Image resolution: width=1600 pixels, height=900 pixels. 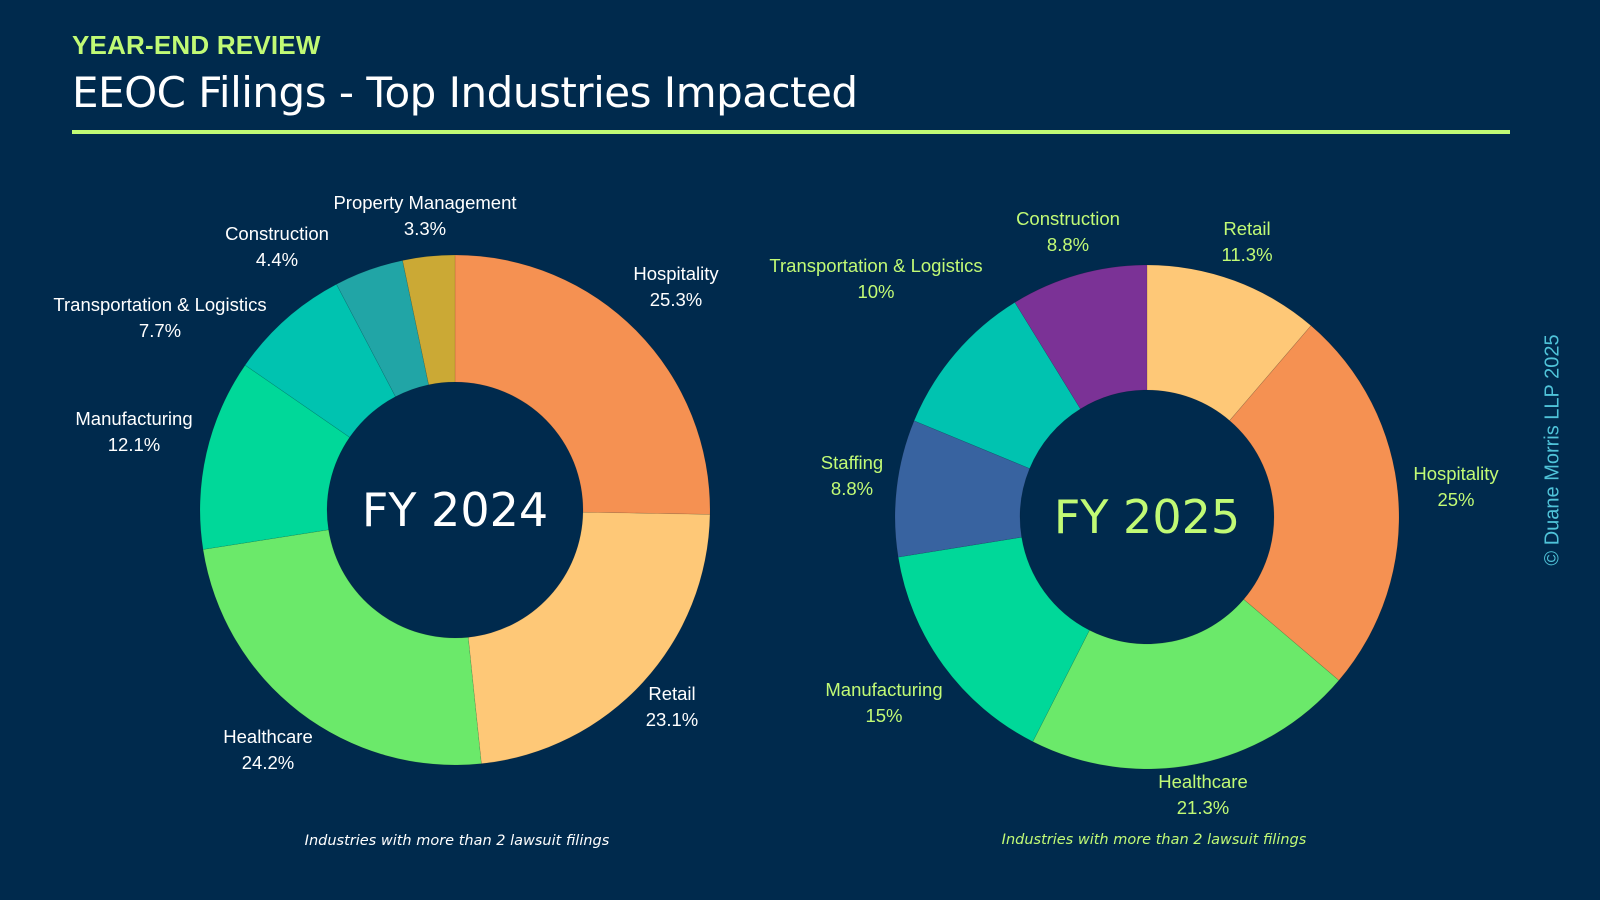 I want to click on title-divider, so click(x=791, y=132).